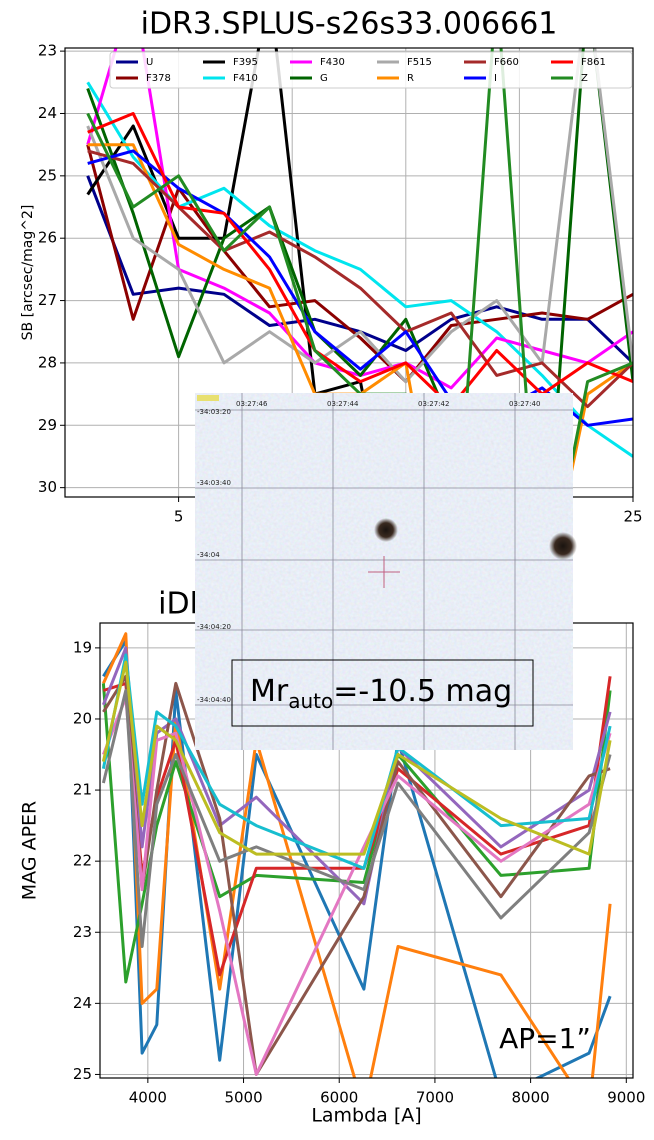 This screenshot has height=1140, width=654. Describe the element at coordinates (339, 1098) in the screenshot. I see `x-tick-label: 6000` at that location.